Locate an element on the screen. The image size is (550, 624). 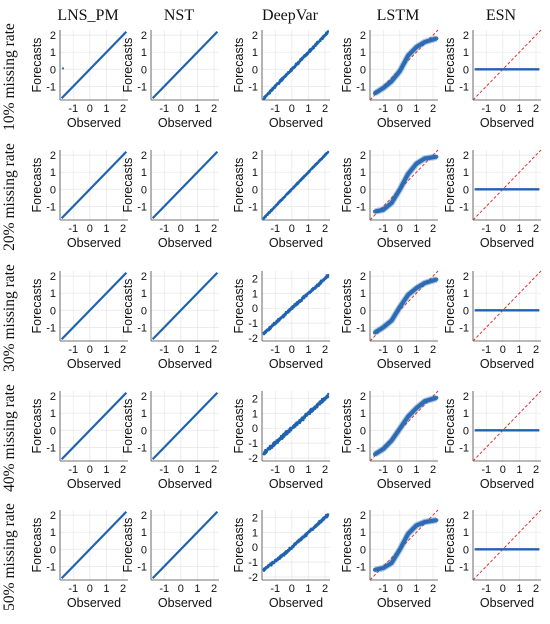
row-title: 30% missing rate is located at coordinates (9, 318).